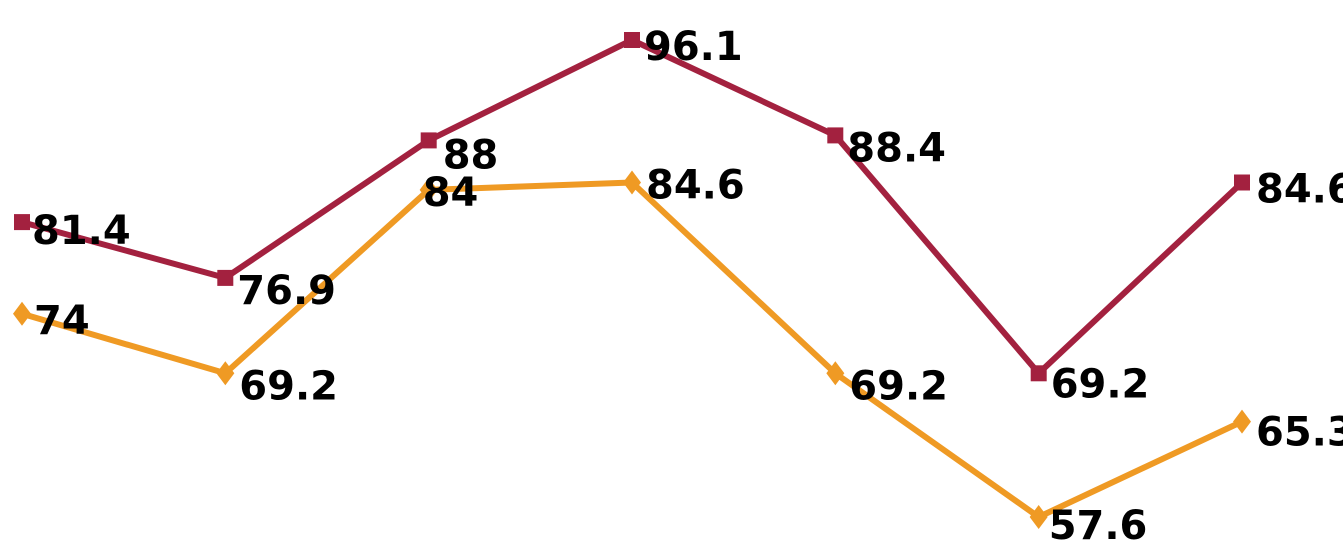  Describe the element at coordinates (62, 321) in the screenshot. I see `series-2-point-1-label: 74` at that location.